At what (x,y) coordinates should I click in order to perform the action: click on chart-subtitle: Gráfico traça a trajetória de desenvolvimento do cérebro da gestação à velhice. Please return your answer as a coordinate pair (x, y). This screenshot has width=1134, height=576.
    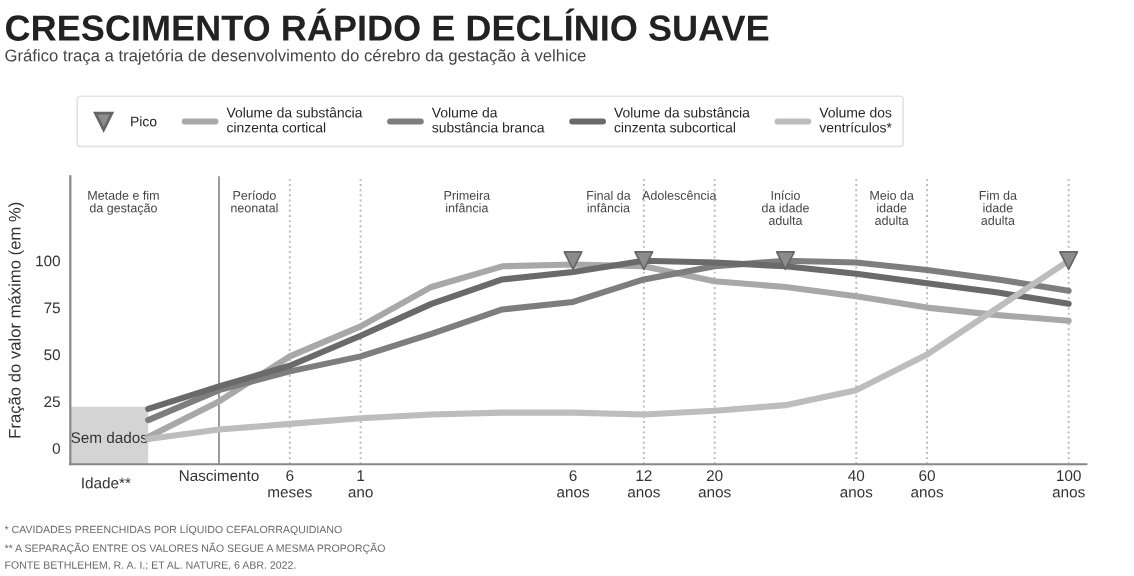
    Looking at the image, I should click on (295, 56).